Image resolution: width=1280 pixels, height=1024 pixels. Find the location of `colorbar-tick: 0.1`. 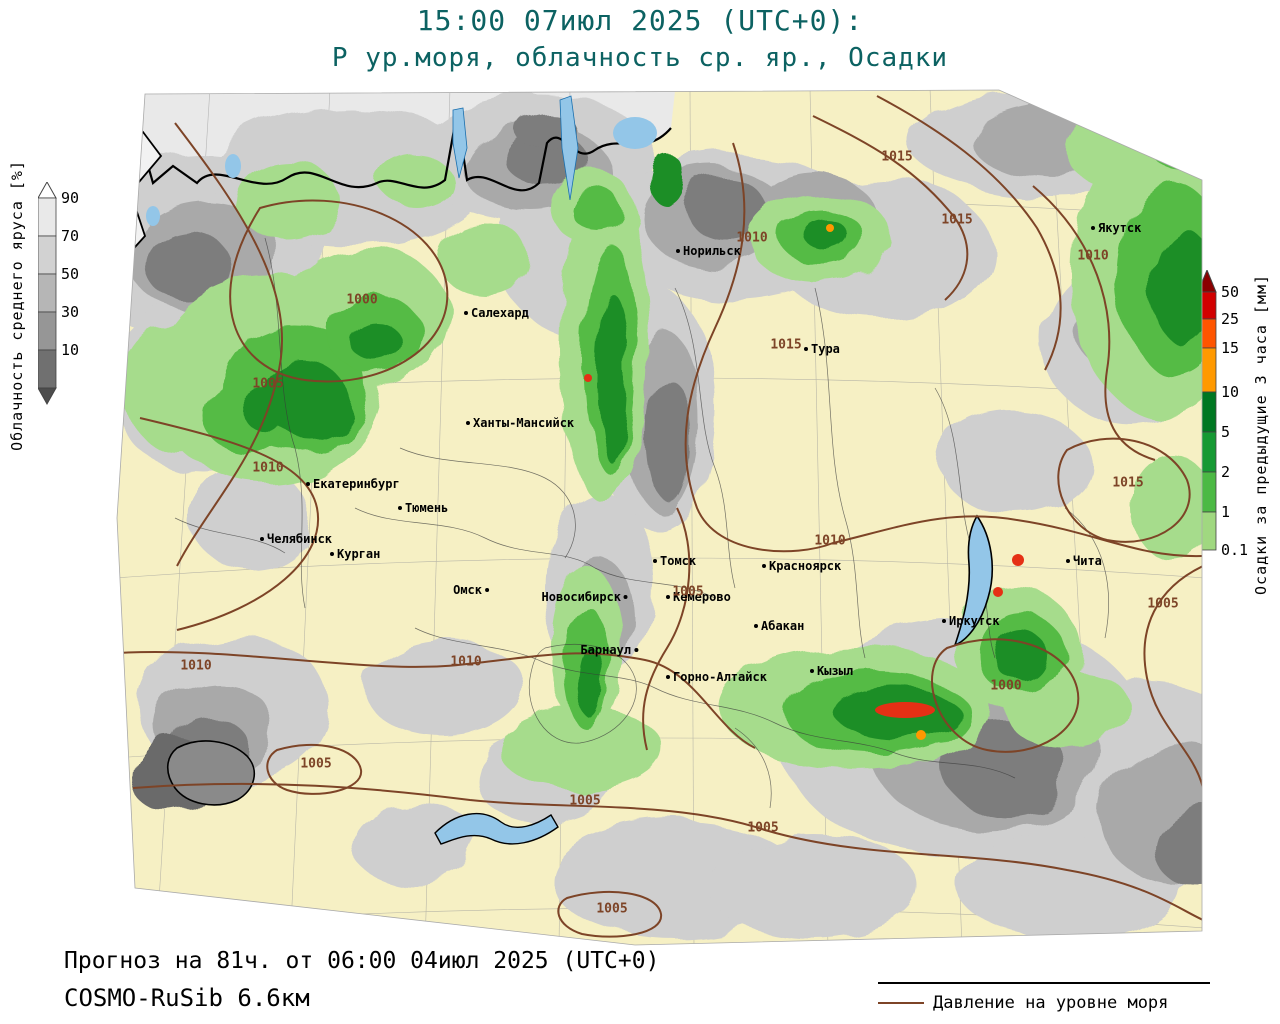

colorbar-tick: 0.1 is located at coordinates (1234, 548).